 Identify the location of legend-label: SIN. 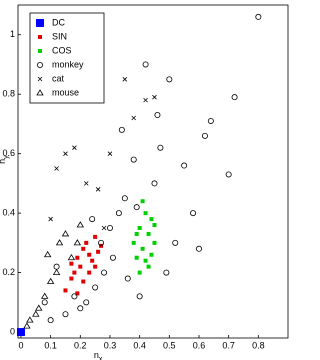
(59, 36).